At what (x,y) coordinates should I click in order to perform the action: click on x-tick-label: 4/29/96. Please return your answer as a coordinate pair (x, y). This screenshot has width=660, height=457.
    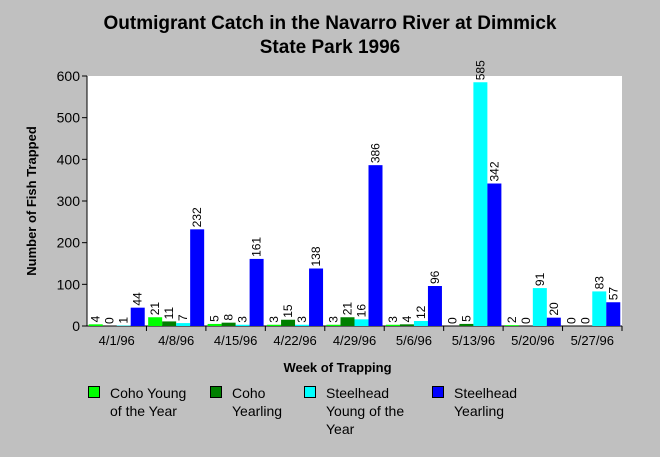
    Looking at the image, I should click on (354, 340).